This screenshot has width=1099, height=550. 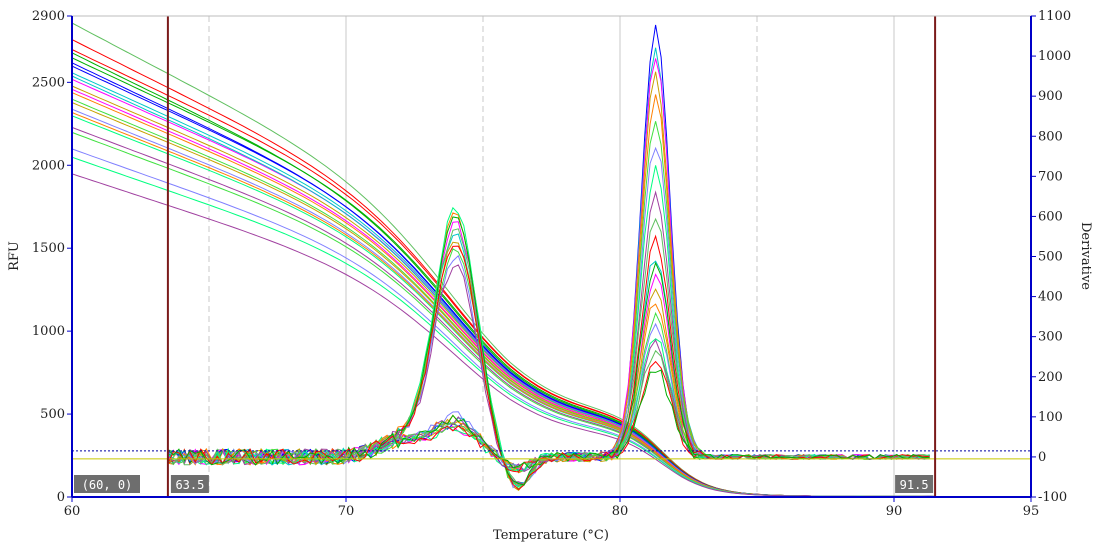 I want to click on region-marker-label: 63.5, so click(x=189, y=485).